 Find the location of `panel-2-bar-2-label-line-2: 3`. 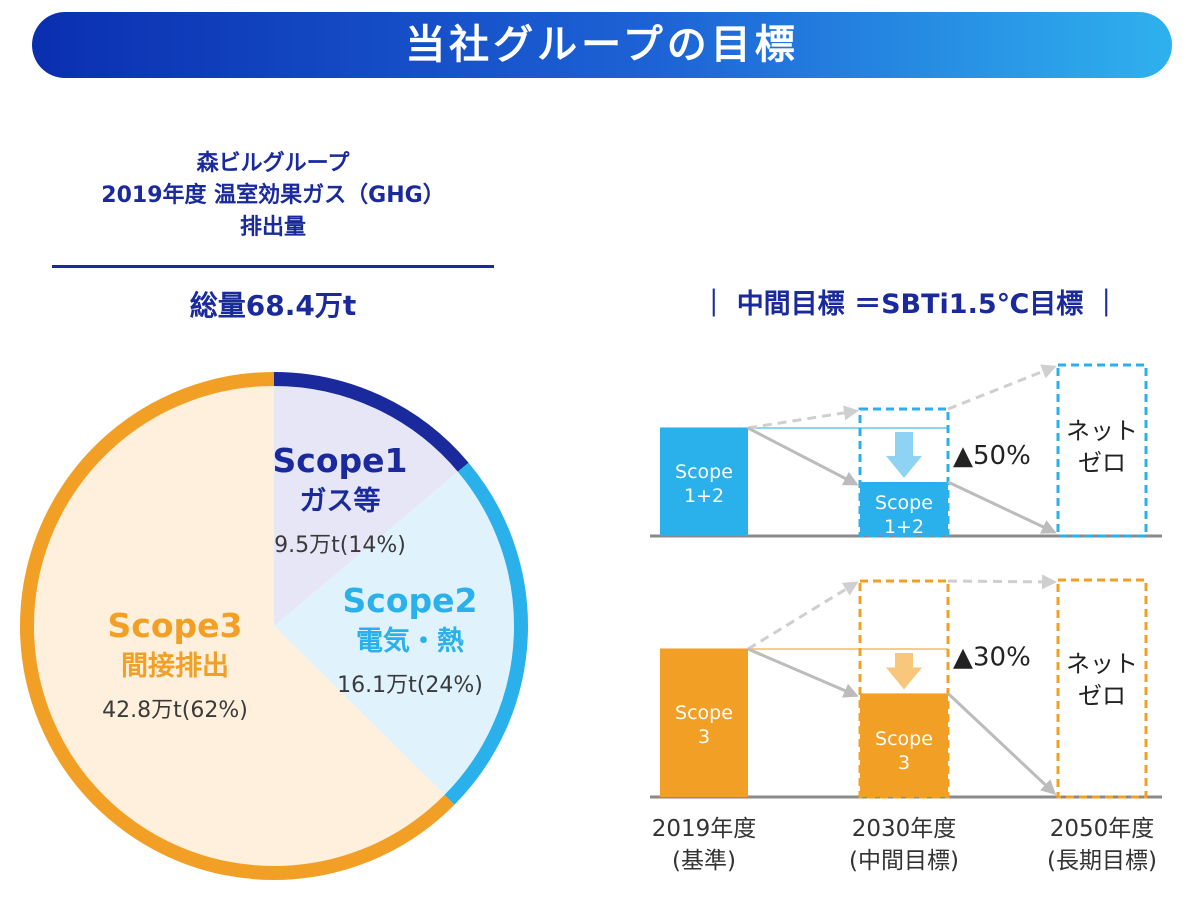

panel-2-bar-2-label-line-2: 3 is located at coordinates (904, 763).